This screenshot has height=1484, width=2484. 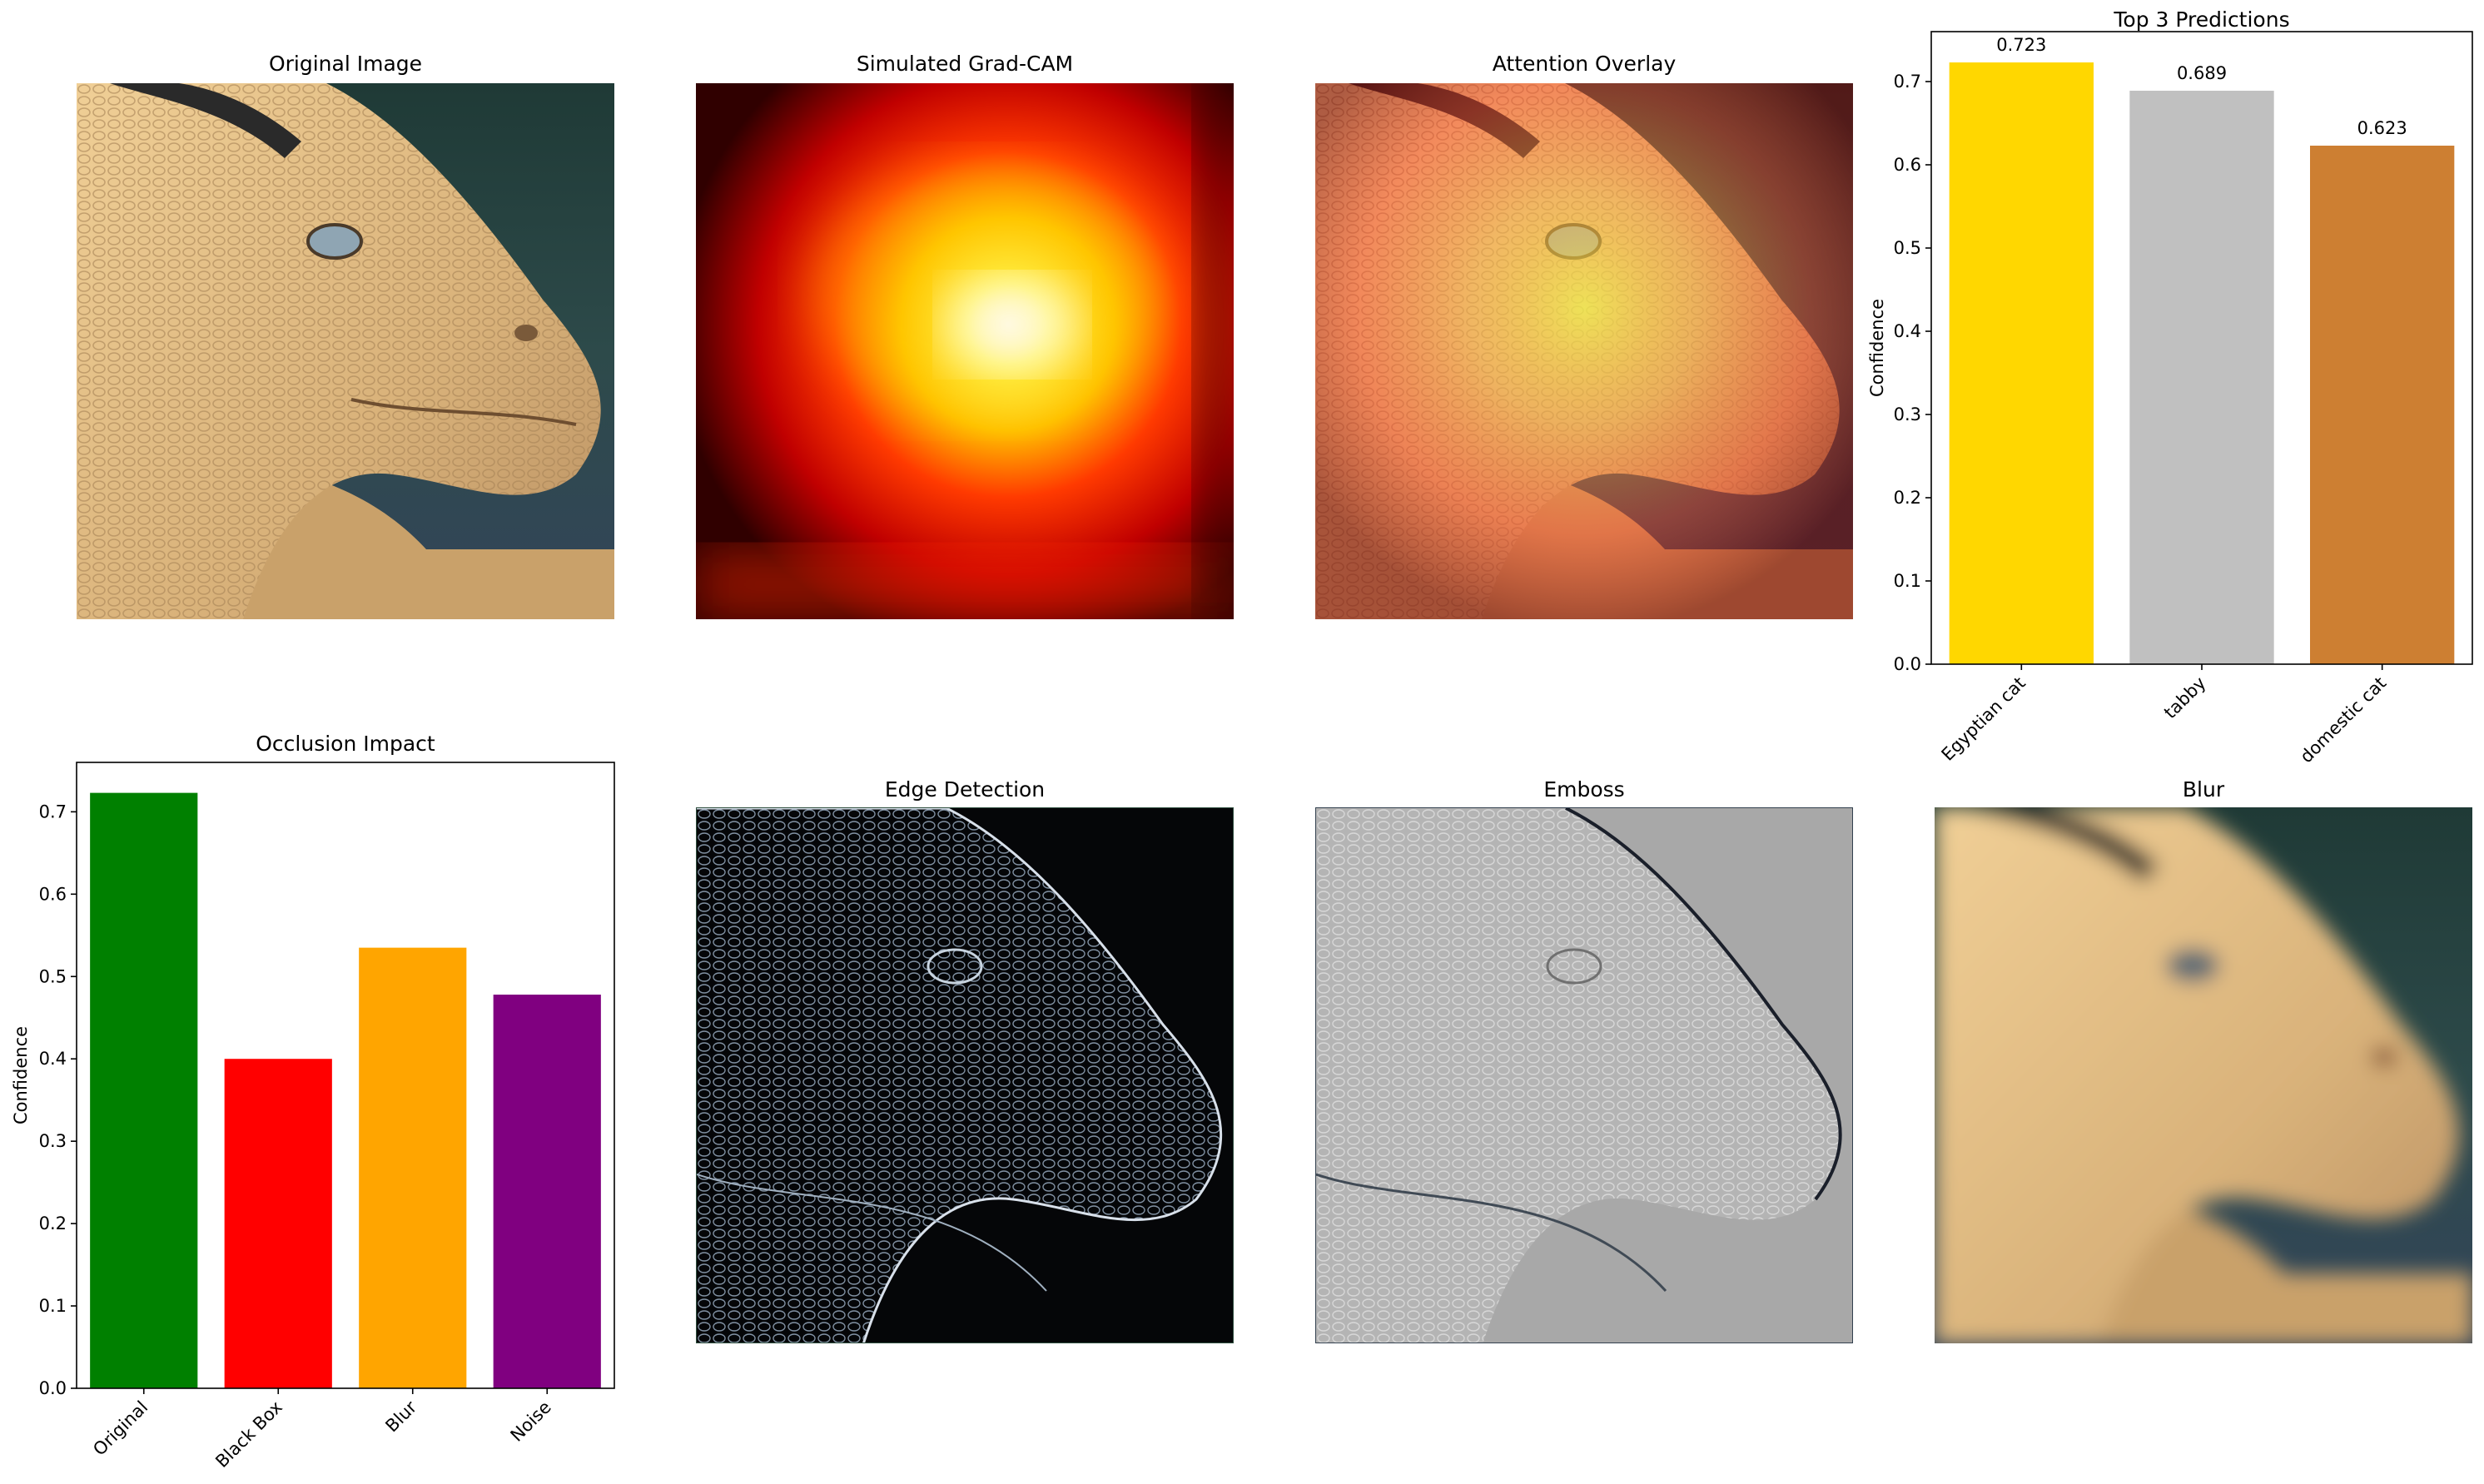 I want to click on bar-value-label: 0.723, so click(x=2021, y=45).